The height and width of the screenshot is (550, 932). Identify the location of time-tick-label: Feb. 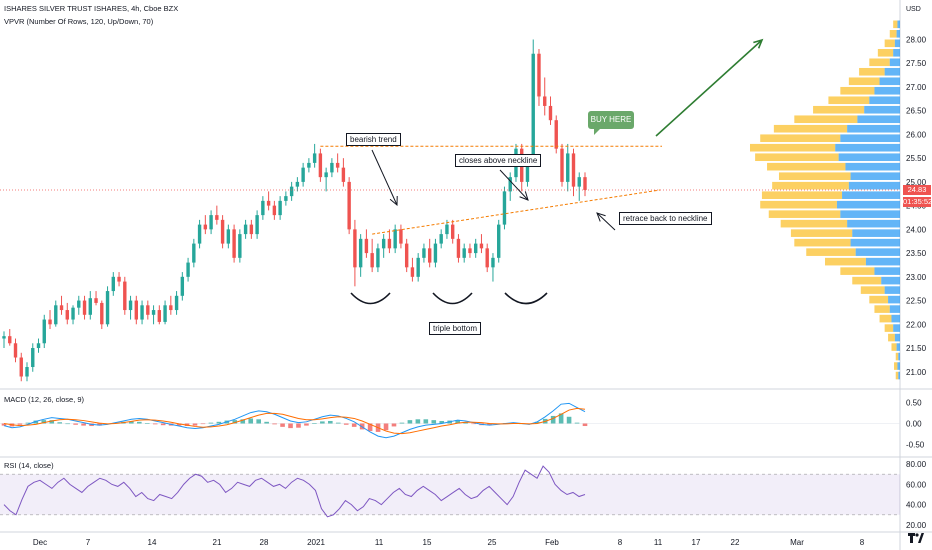
(552, 542).